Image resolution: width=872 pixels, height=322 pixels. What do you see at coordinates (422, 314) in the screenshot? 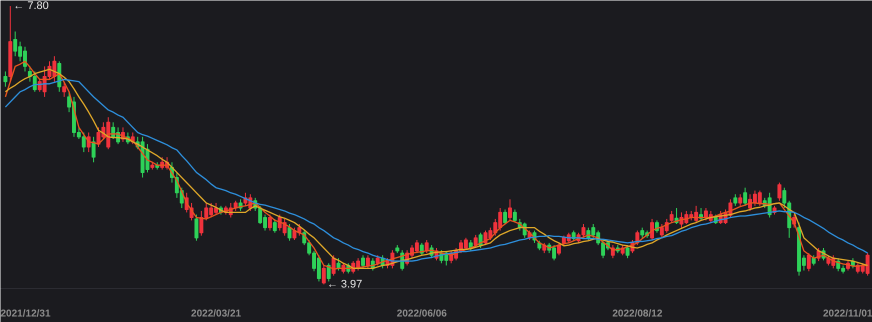
I see `x-tick-label: 2022/06/06` at bounding box center [422, 314].